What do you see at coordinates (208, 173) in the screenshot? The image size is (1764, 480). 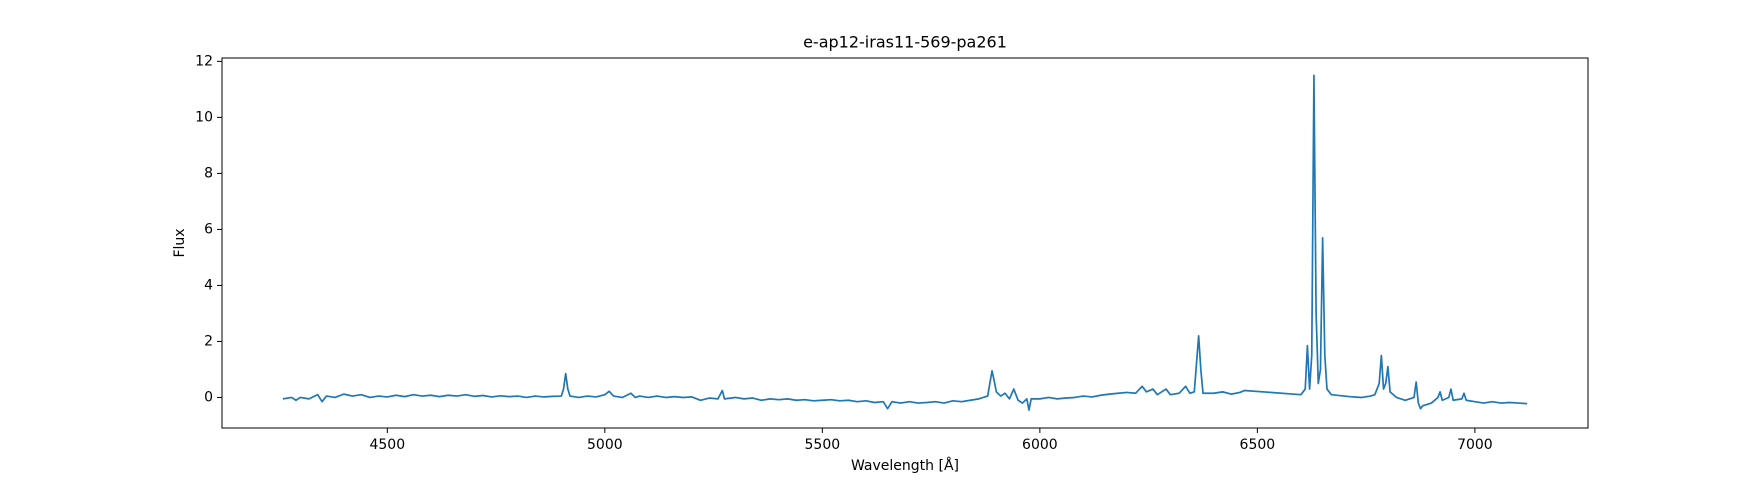 I see `y-tick-label: 8` at bounding box center [208, 173].